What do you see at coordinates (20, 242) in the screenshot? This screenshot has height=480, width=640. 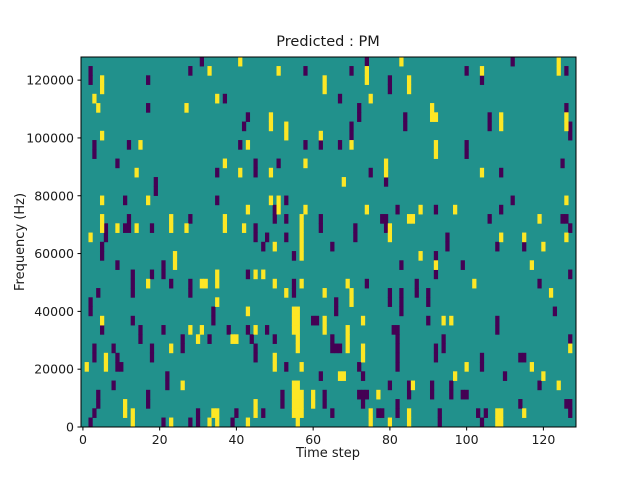 I see `y-axis-label: Frequency (Hz)` at bounding box center [20, 242].